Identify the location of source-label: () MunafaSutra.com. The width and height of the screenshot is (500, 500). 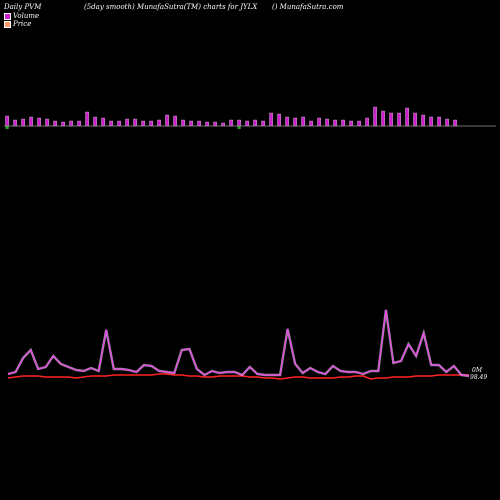
(308, 7).